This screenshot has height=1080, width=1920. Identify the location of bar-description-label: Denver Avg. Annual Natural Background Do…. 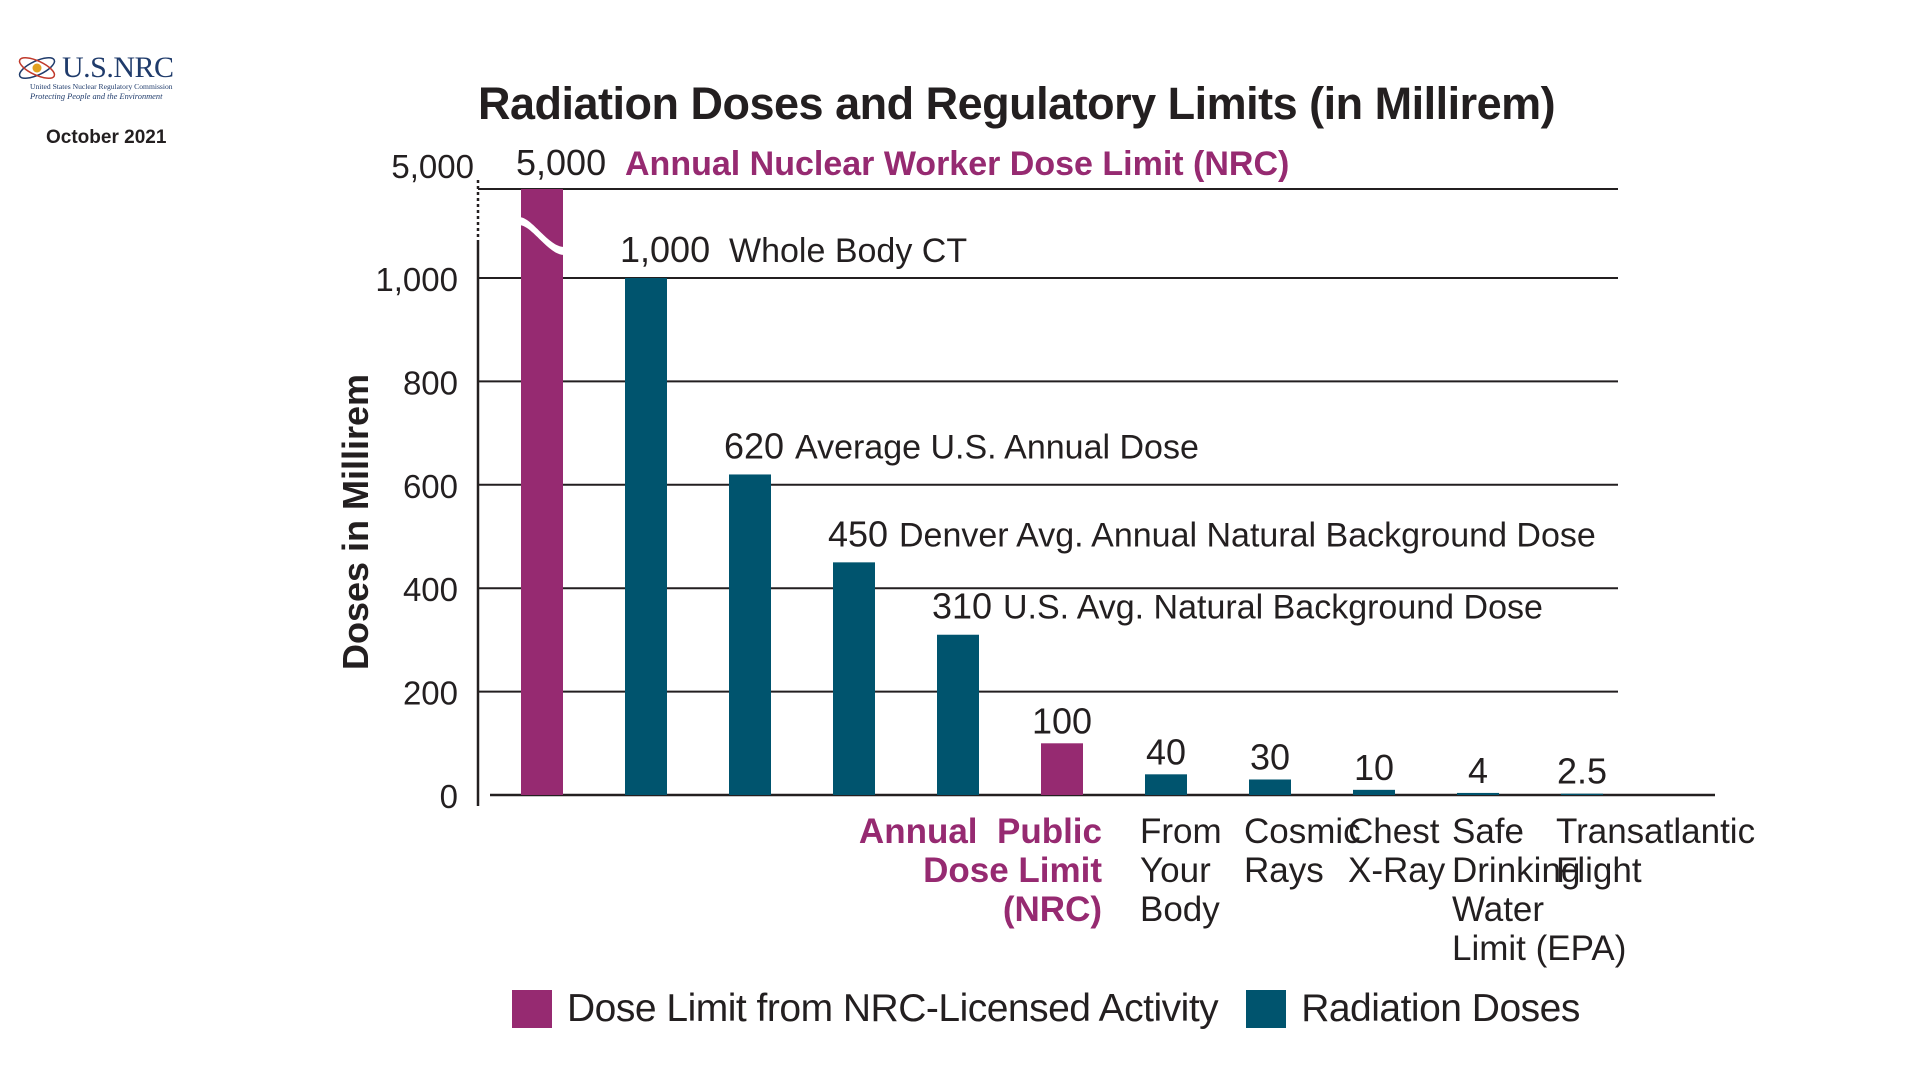
(1247, 535).